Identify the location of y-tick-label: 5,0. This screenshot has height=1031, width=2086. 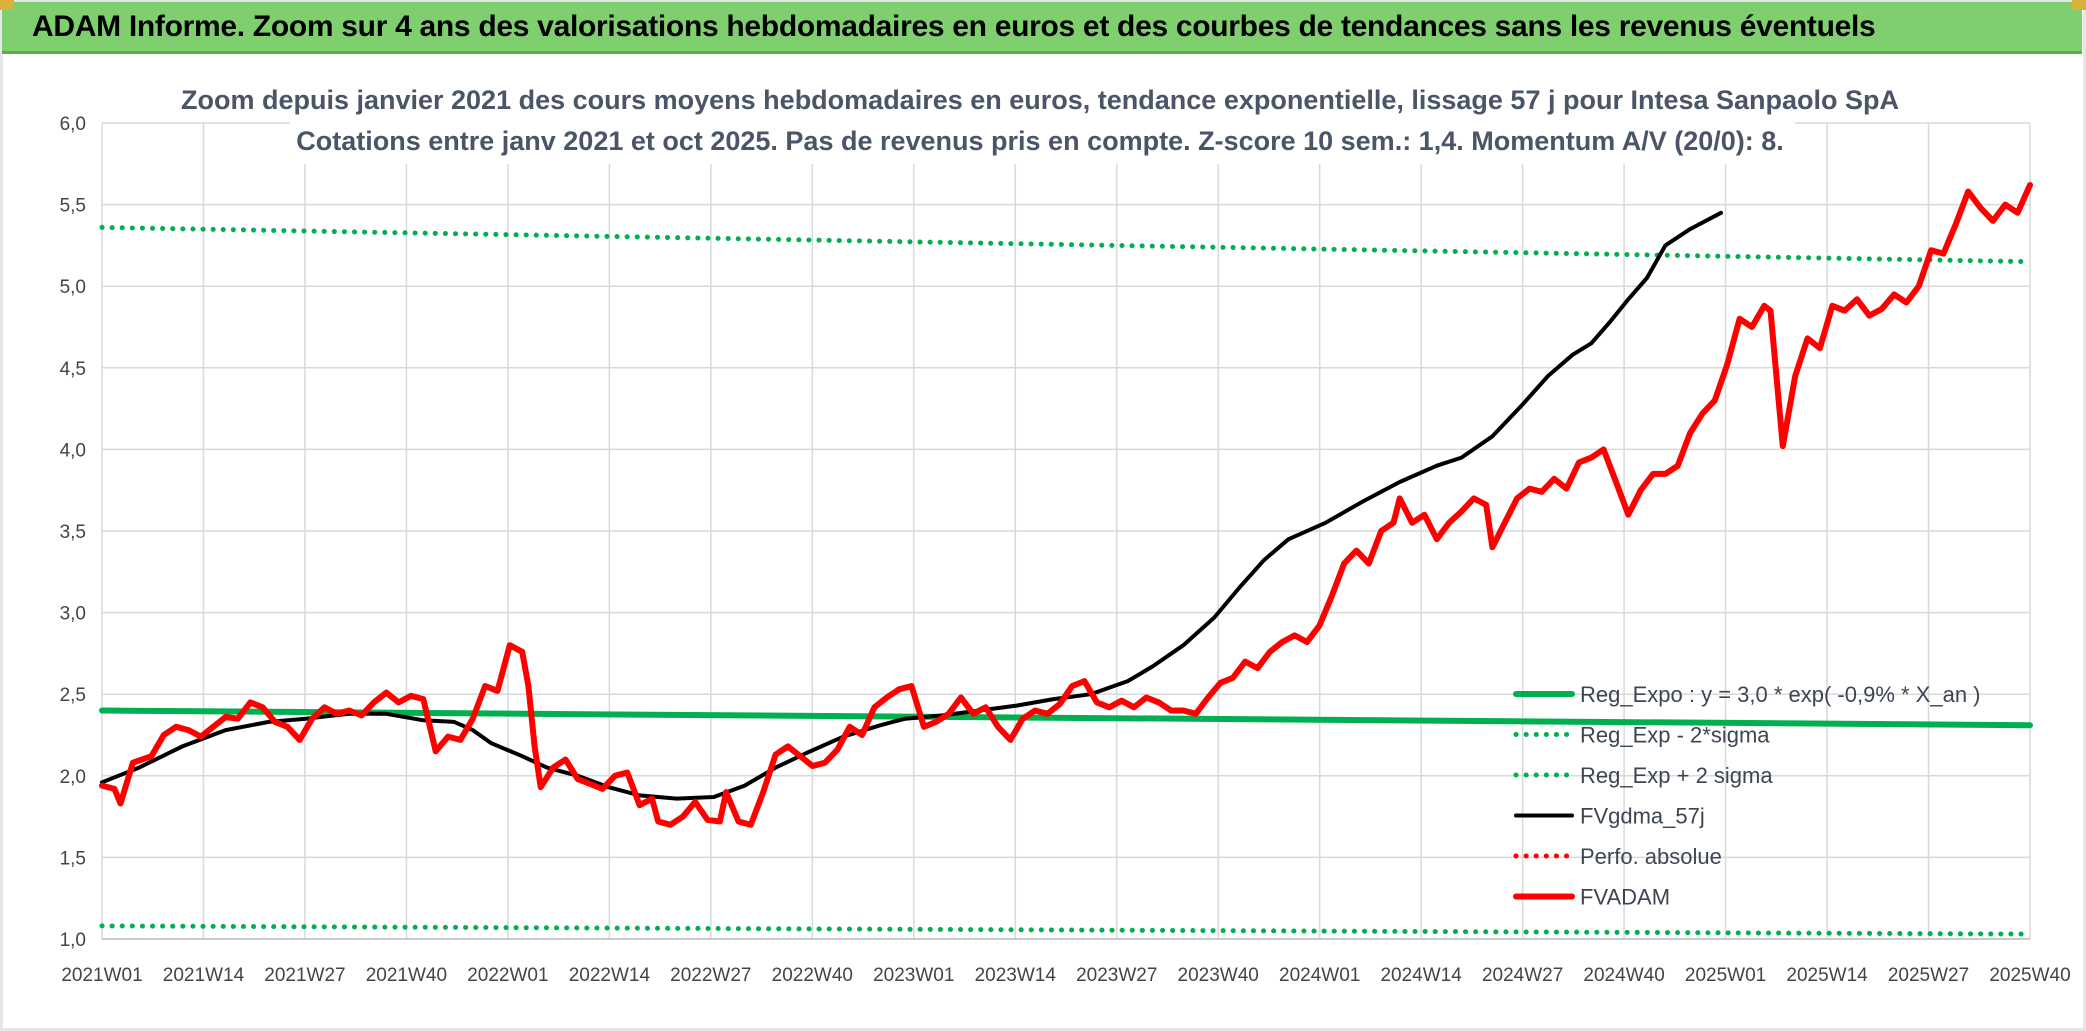
(73, 287).